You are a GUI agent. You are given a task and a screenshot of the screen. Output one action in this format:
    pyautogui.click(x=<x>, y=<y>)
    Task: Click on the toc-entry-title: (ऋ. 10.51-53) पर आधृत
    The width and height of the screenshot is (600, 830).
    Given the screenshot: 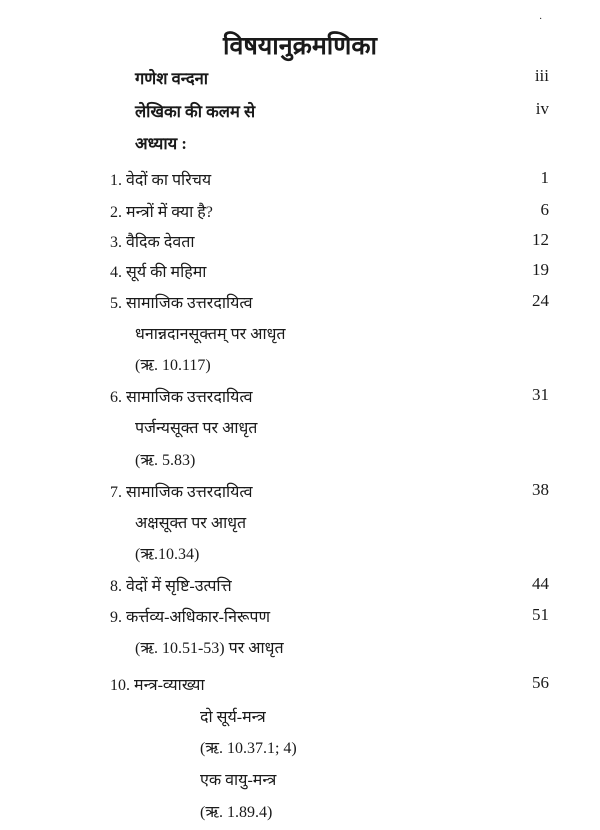 What is the action you would take?
    pyautogui.click(x=209, y=648)
    